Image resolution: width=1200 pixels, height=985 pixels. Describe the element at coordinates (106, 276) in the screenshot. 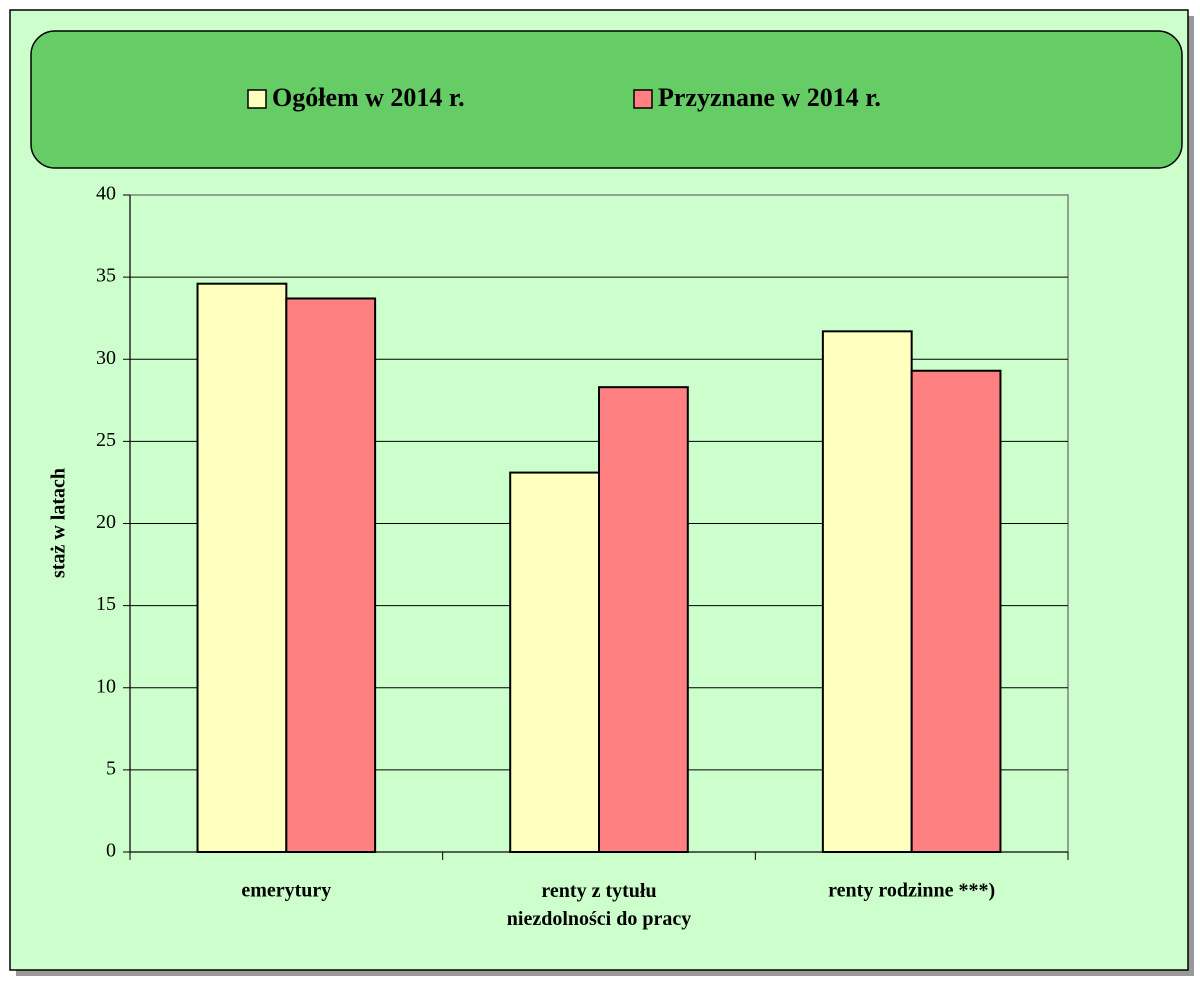

I see `y-tick-label: 35` at that location.